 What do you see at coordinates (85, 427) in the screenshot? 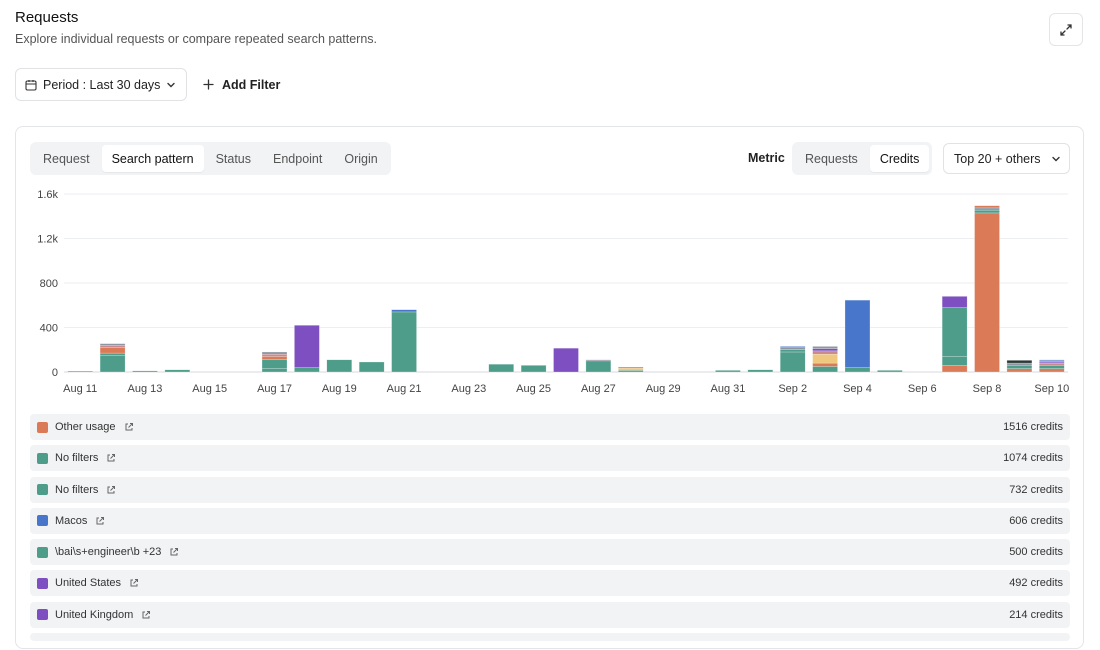
I see `legend-label: Other usage` at bounding box center [85, 427].